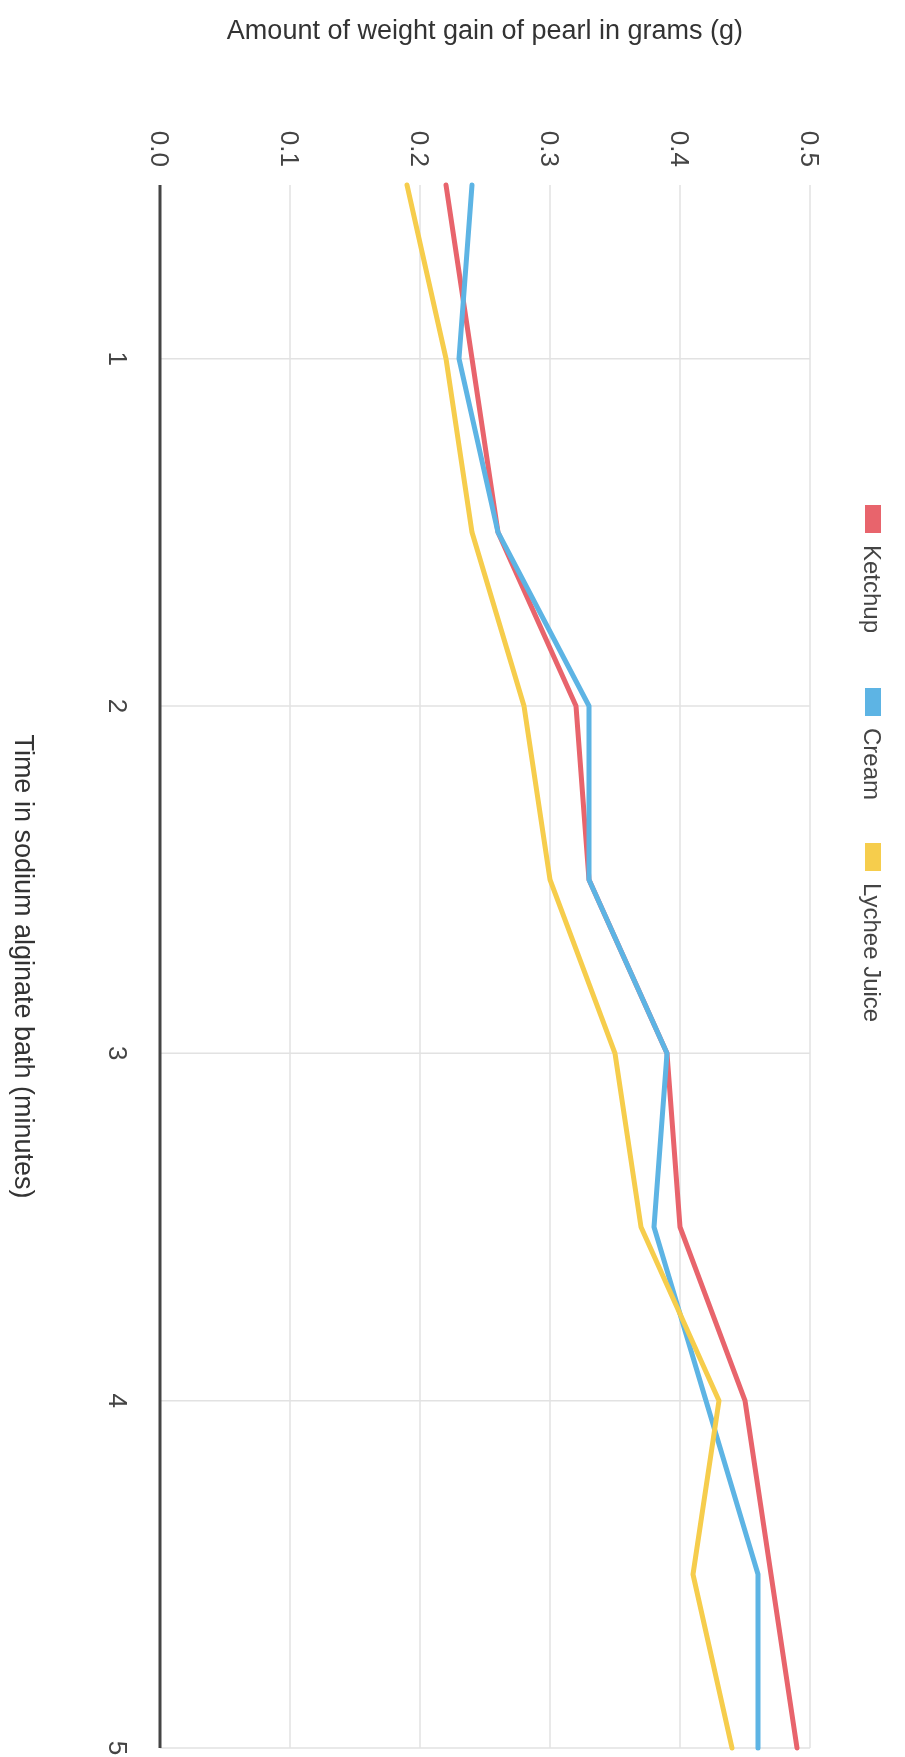  I want to click on legend-label: Cream, so click(872, 764).